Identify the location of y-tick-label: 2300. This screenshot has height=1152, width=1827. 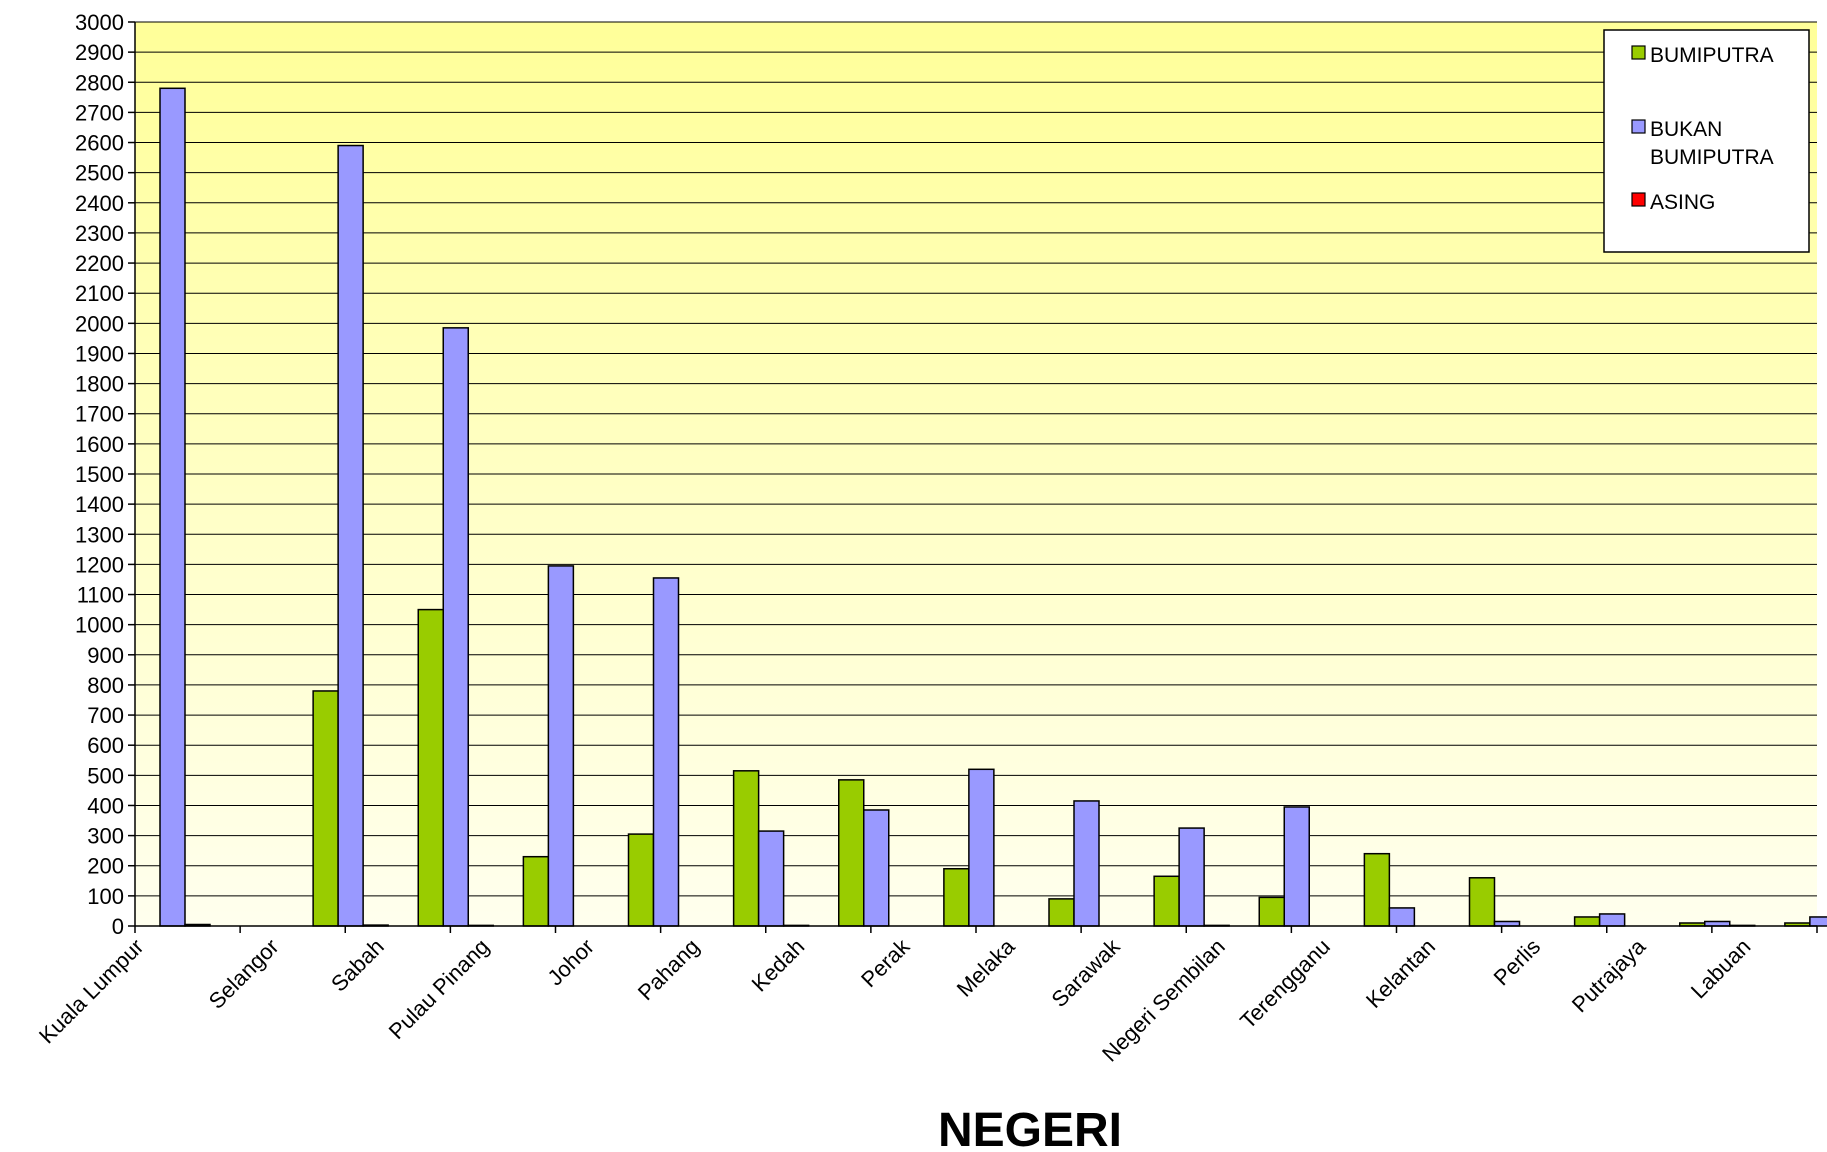
(99, 233).